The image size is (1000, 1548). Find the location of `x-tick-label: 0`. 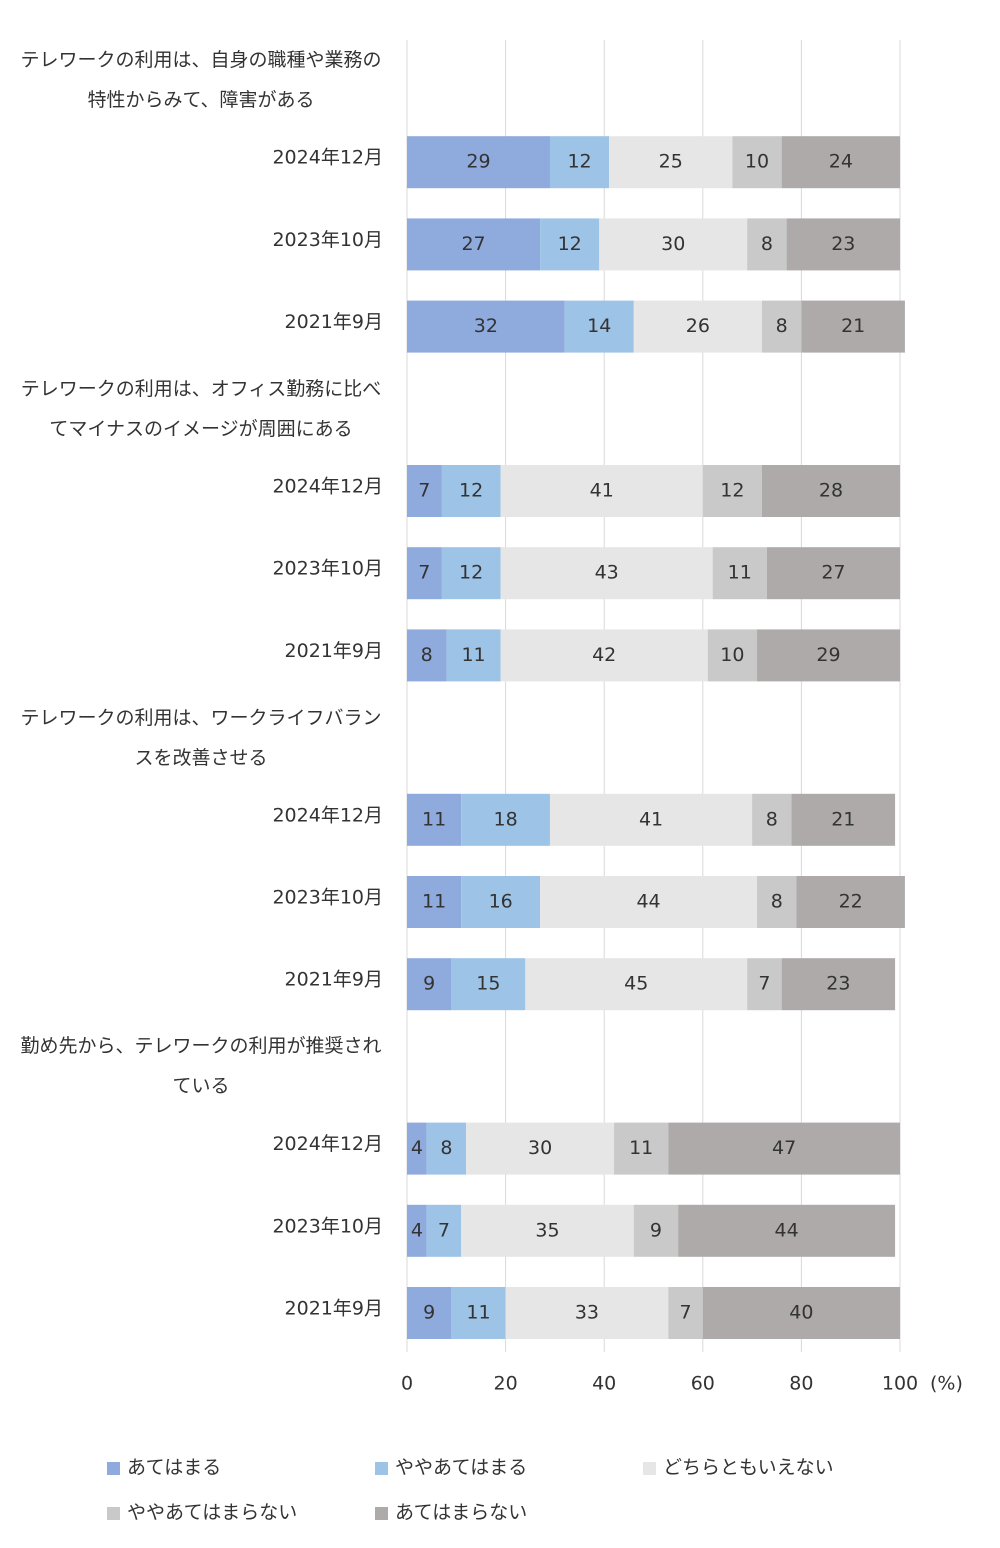

x-tick-label: 0 is located at coordinates (407, 1384).